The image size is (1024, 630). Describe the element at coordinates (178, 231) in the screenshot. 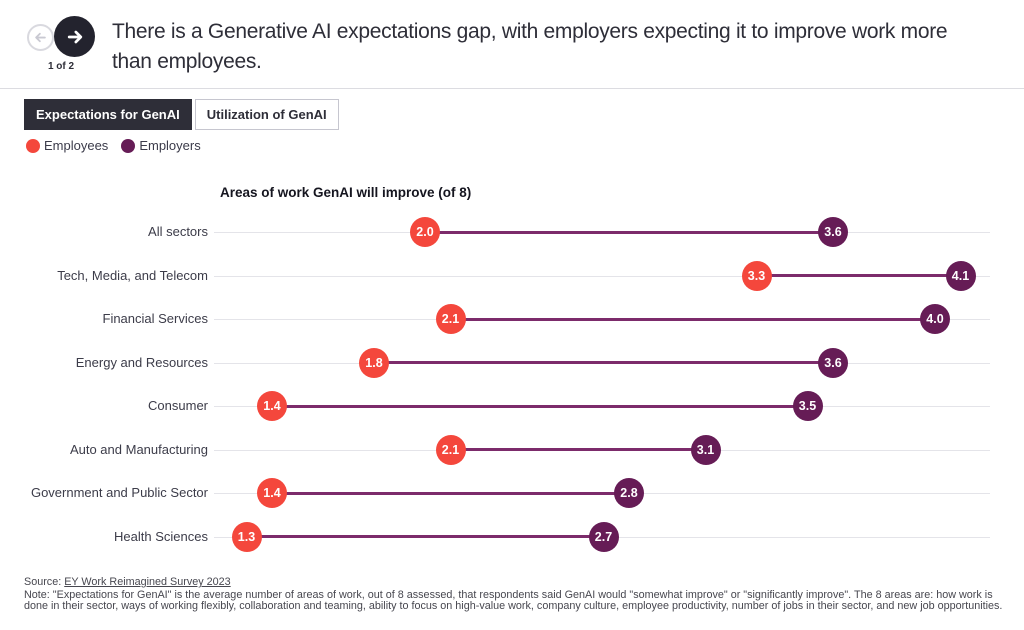

I see `category-label: All sectors` at that location.